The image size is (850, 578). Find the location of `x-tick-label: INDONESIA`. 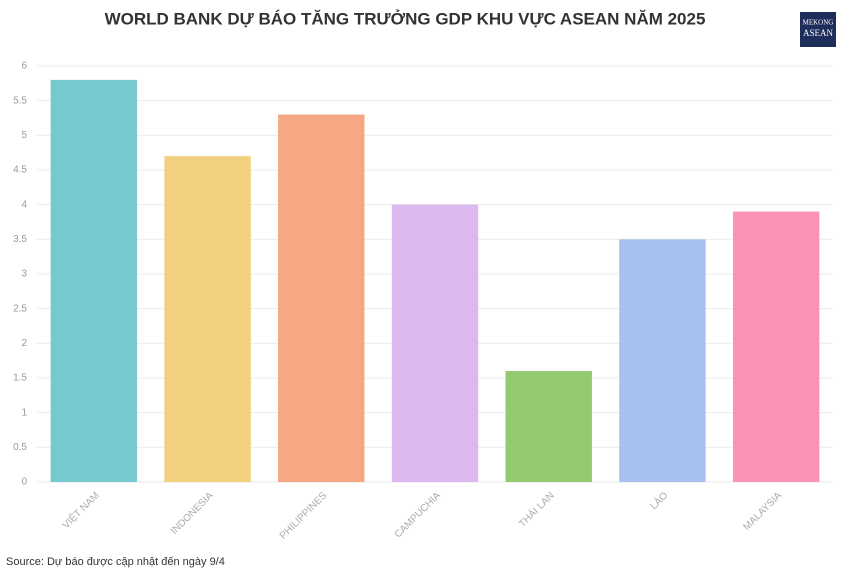

x-tick-label: INDONESIA is located at coordinates (192, 513).